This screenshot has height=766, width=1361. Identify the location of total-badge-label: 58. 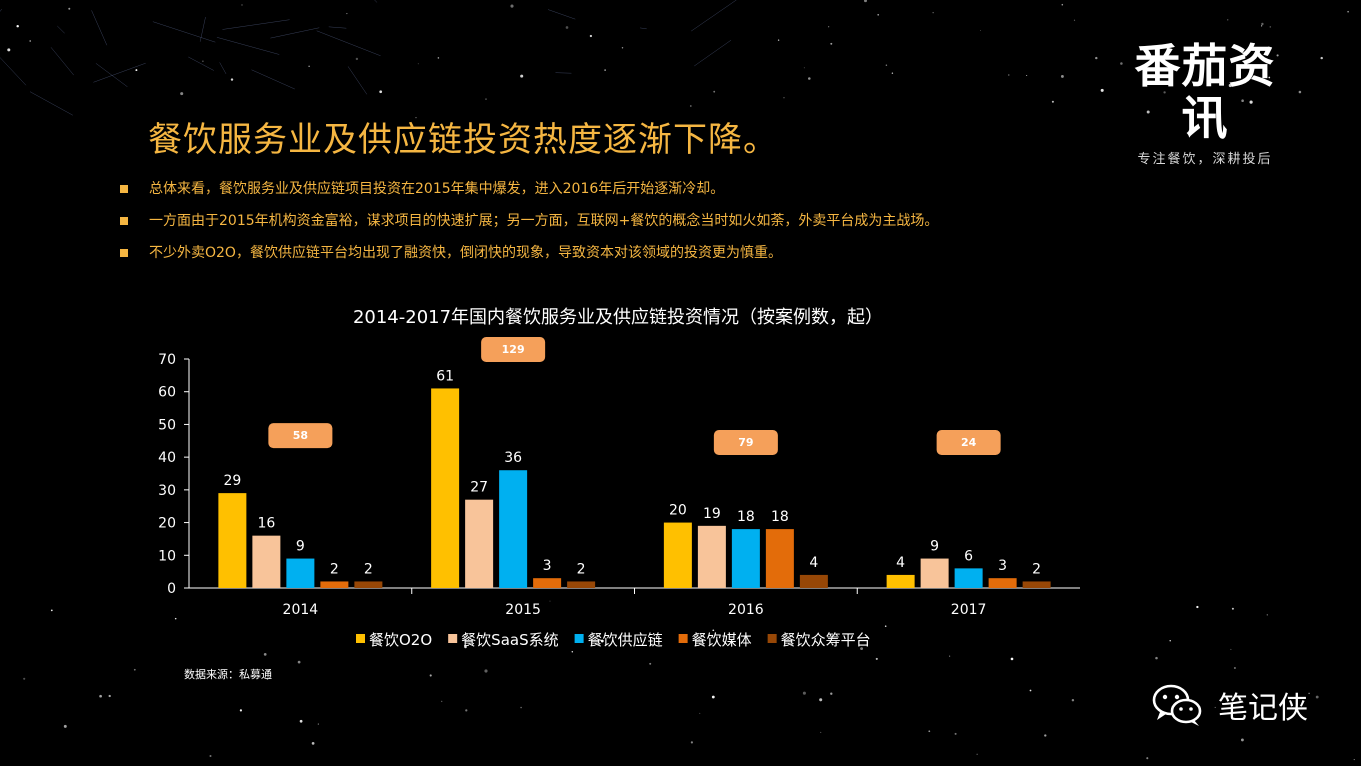
(300, 435).